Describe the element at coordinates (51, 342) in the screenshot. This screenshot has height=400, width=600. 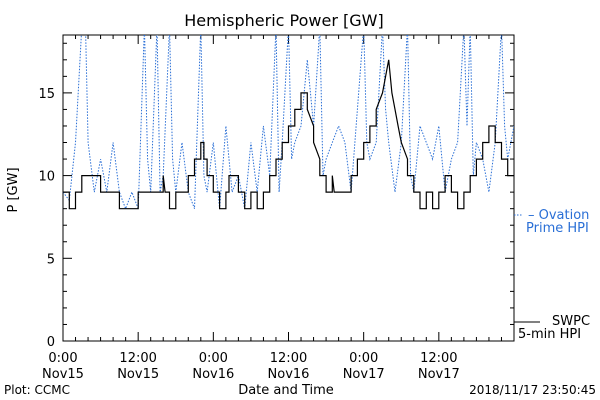
I see `y-tick-label: 0` at that location.